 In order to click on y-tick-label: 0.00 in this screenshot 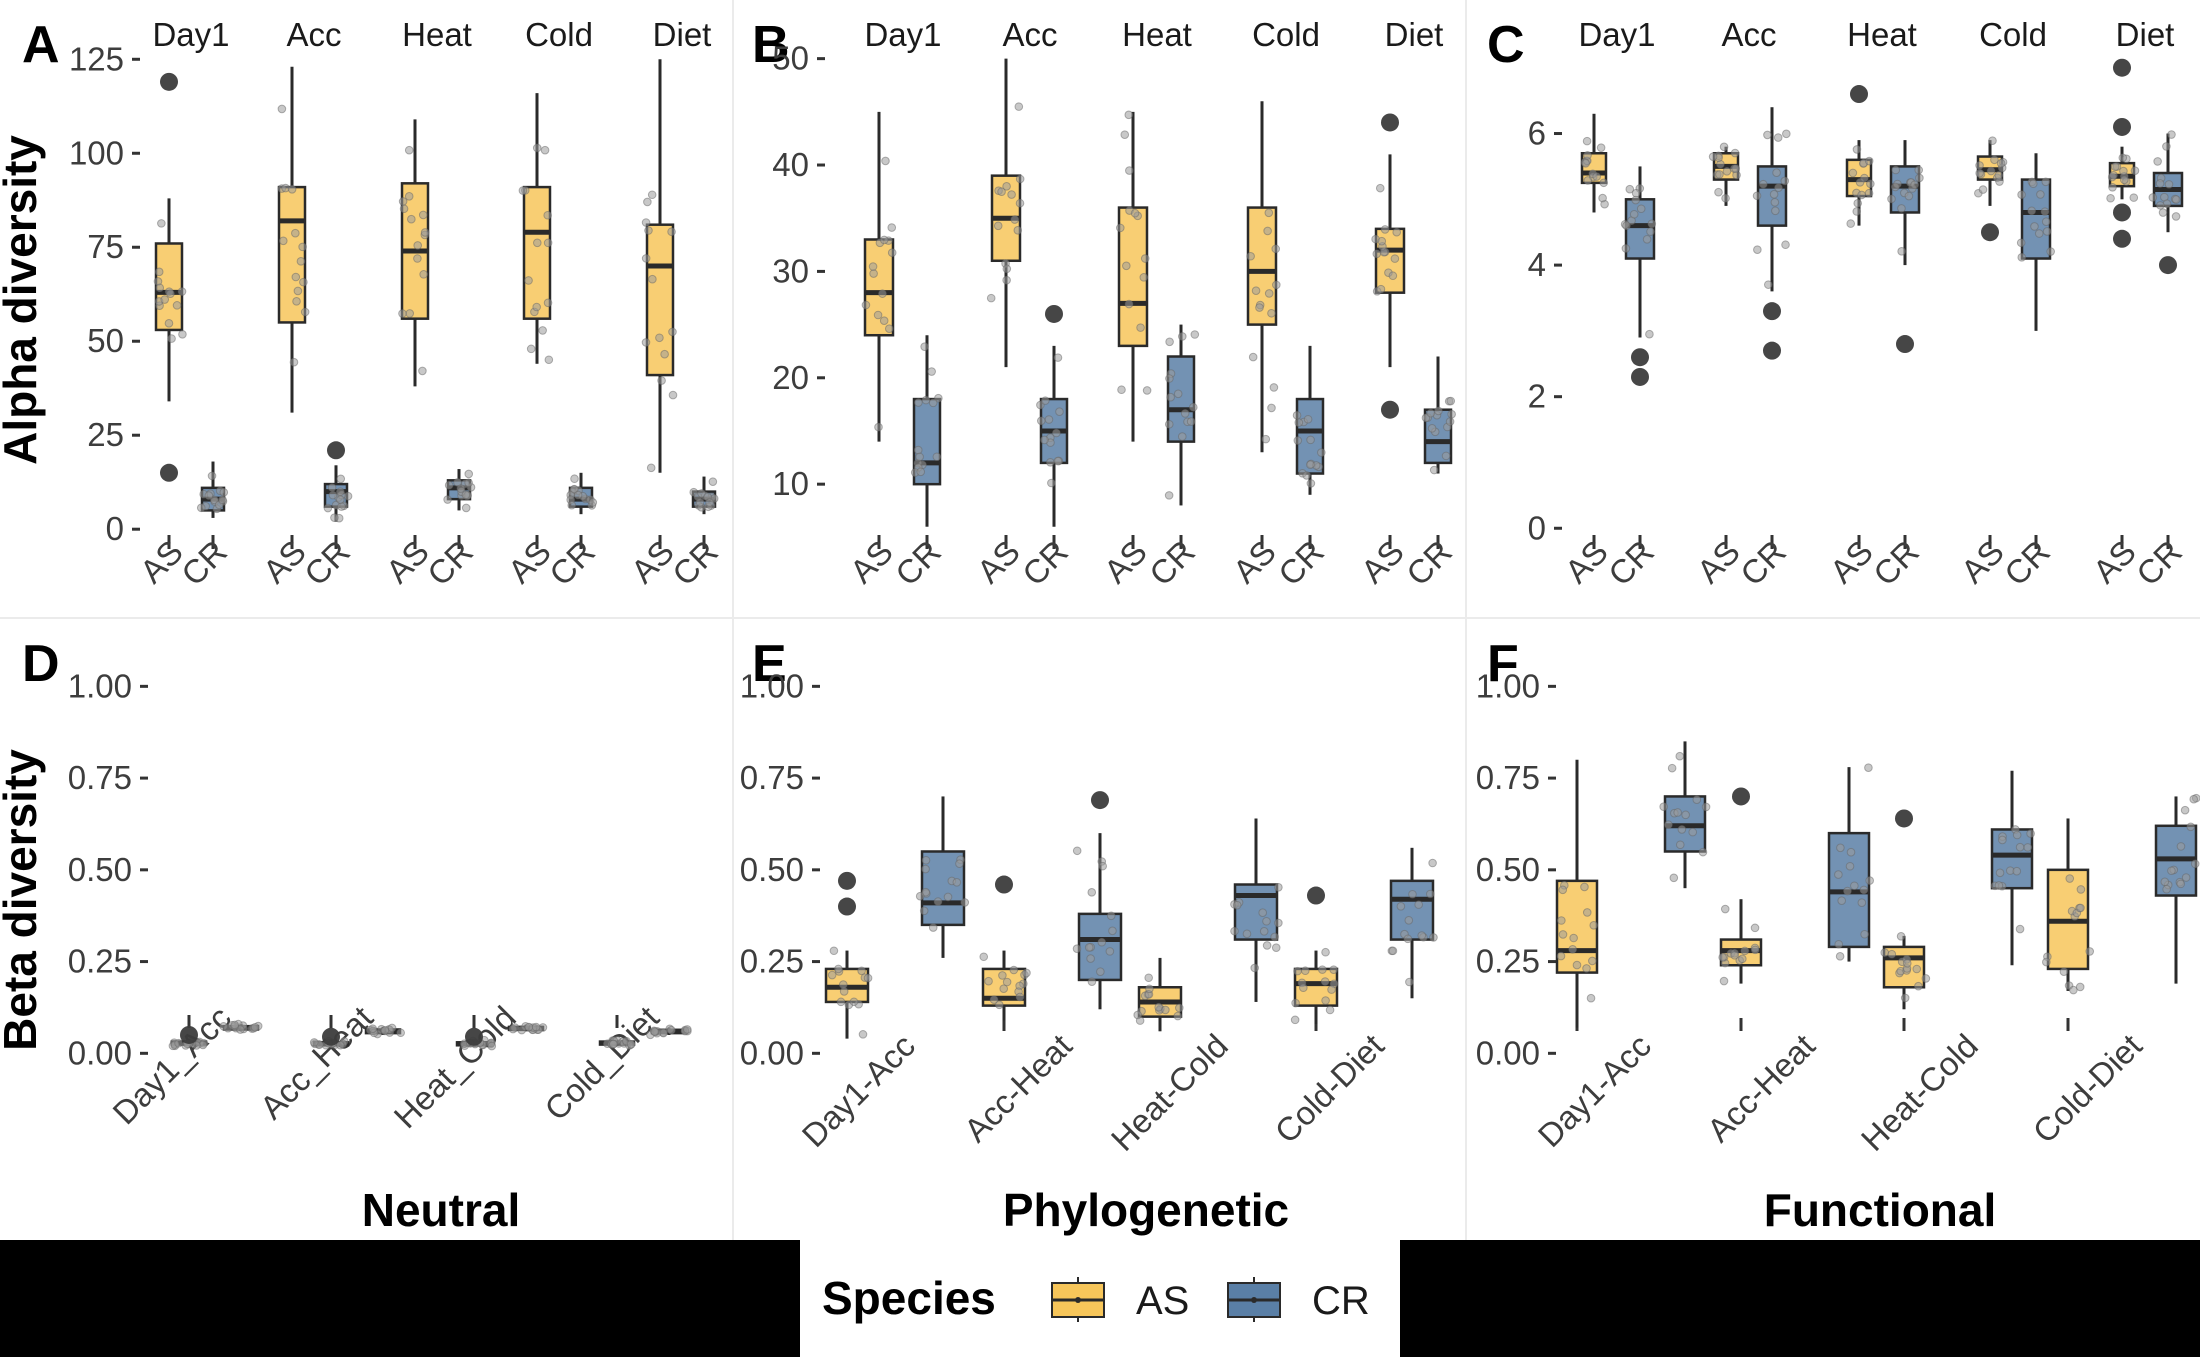, I will do `click(772, 1052)`.